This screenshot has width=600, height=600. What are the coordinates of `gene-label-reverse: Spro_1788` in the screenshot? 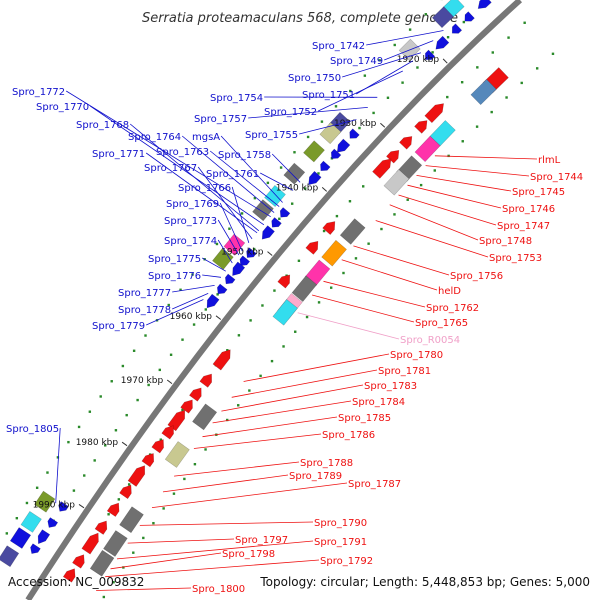 It's located at (326, 463).